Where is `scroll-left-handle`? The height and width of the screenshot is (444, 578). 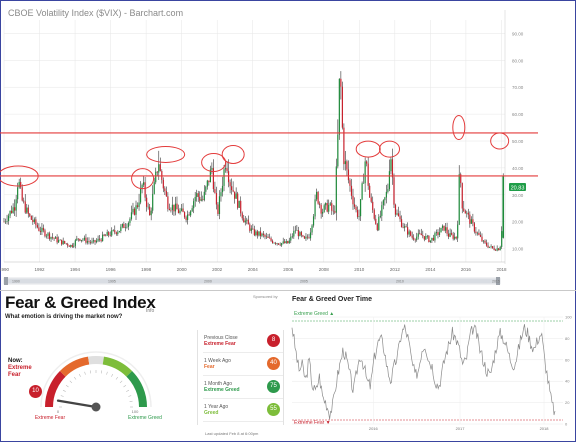
scroll-left-handle is located at coordinates (6, 281).